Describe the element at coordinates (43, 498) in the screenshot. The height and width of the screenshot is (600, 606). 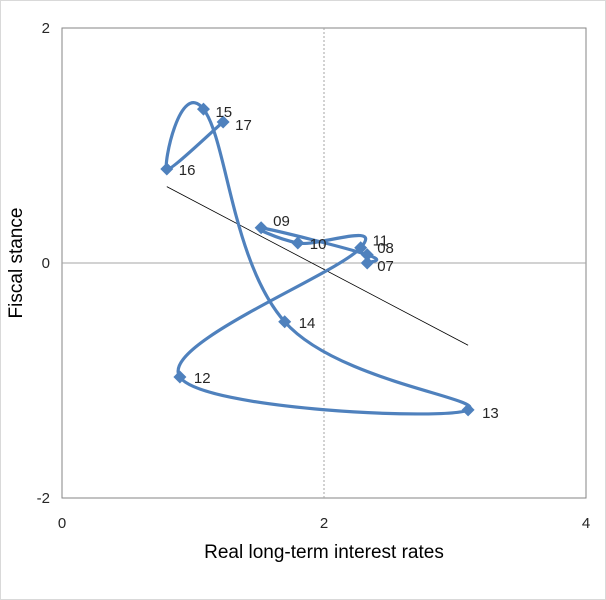
I see `y-tick-label: -2` at that location.